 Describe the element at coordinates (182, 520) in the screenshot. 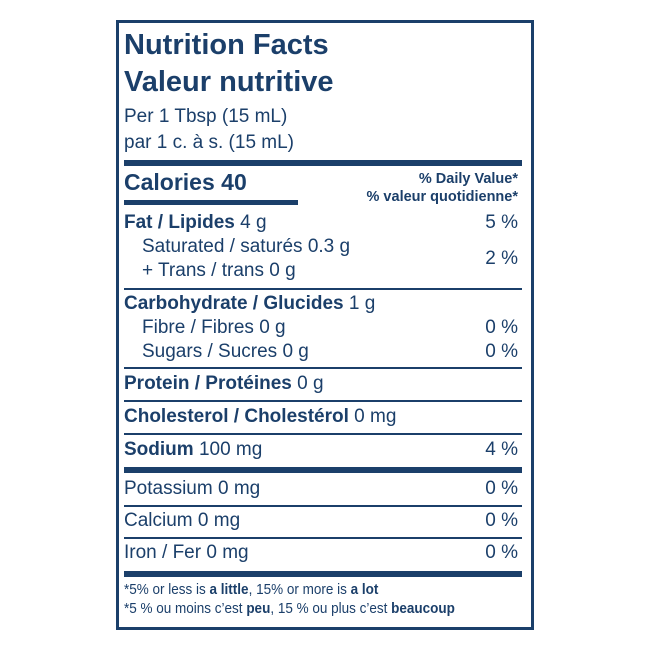

I see `calcium-row: Calcium 0 mg` at that location.